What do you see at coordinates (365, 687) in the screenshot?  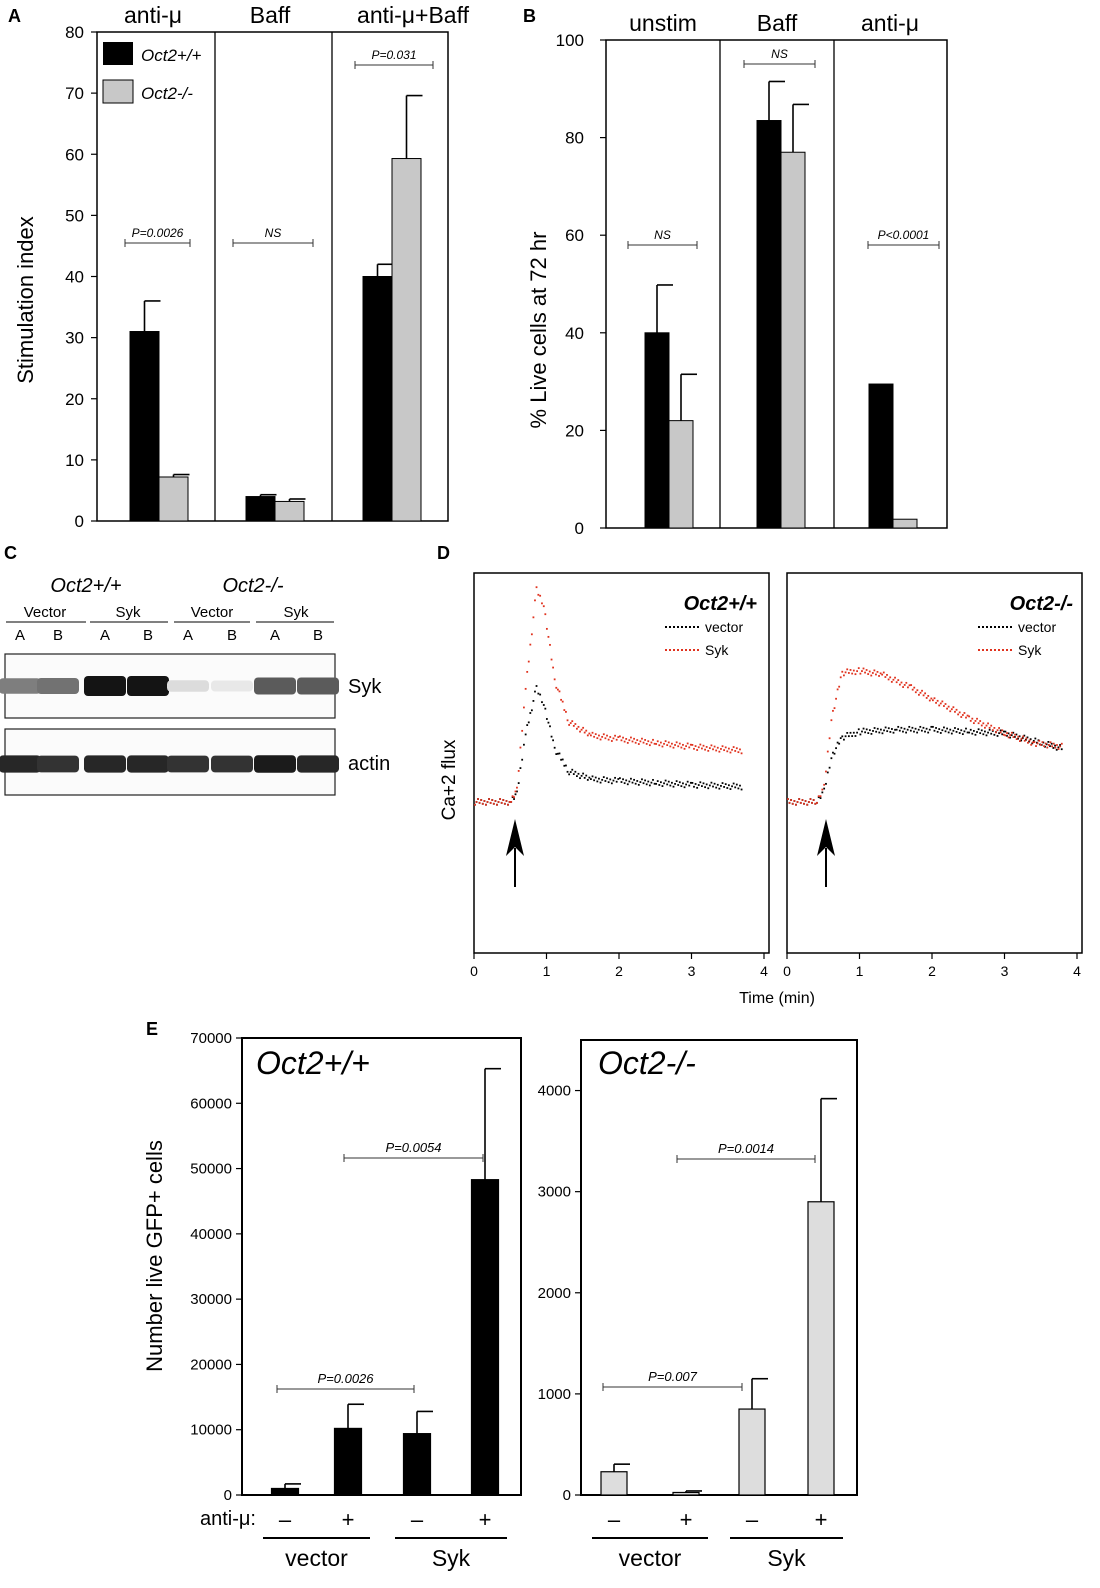 I see `c-band-label-syk: Syk` at bounding box center [365, 687].